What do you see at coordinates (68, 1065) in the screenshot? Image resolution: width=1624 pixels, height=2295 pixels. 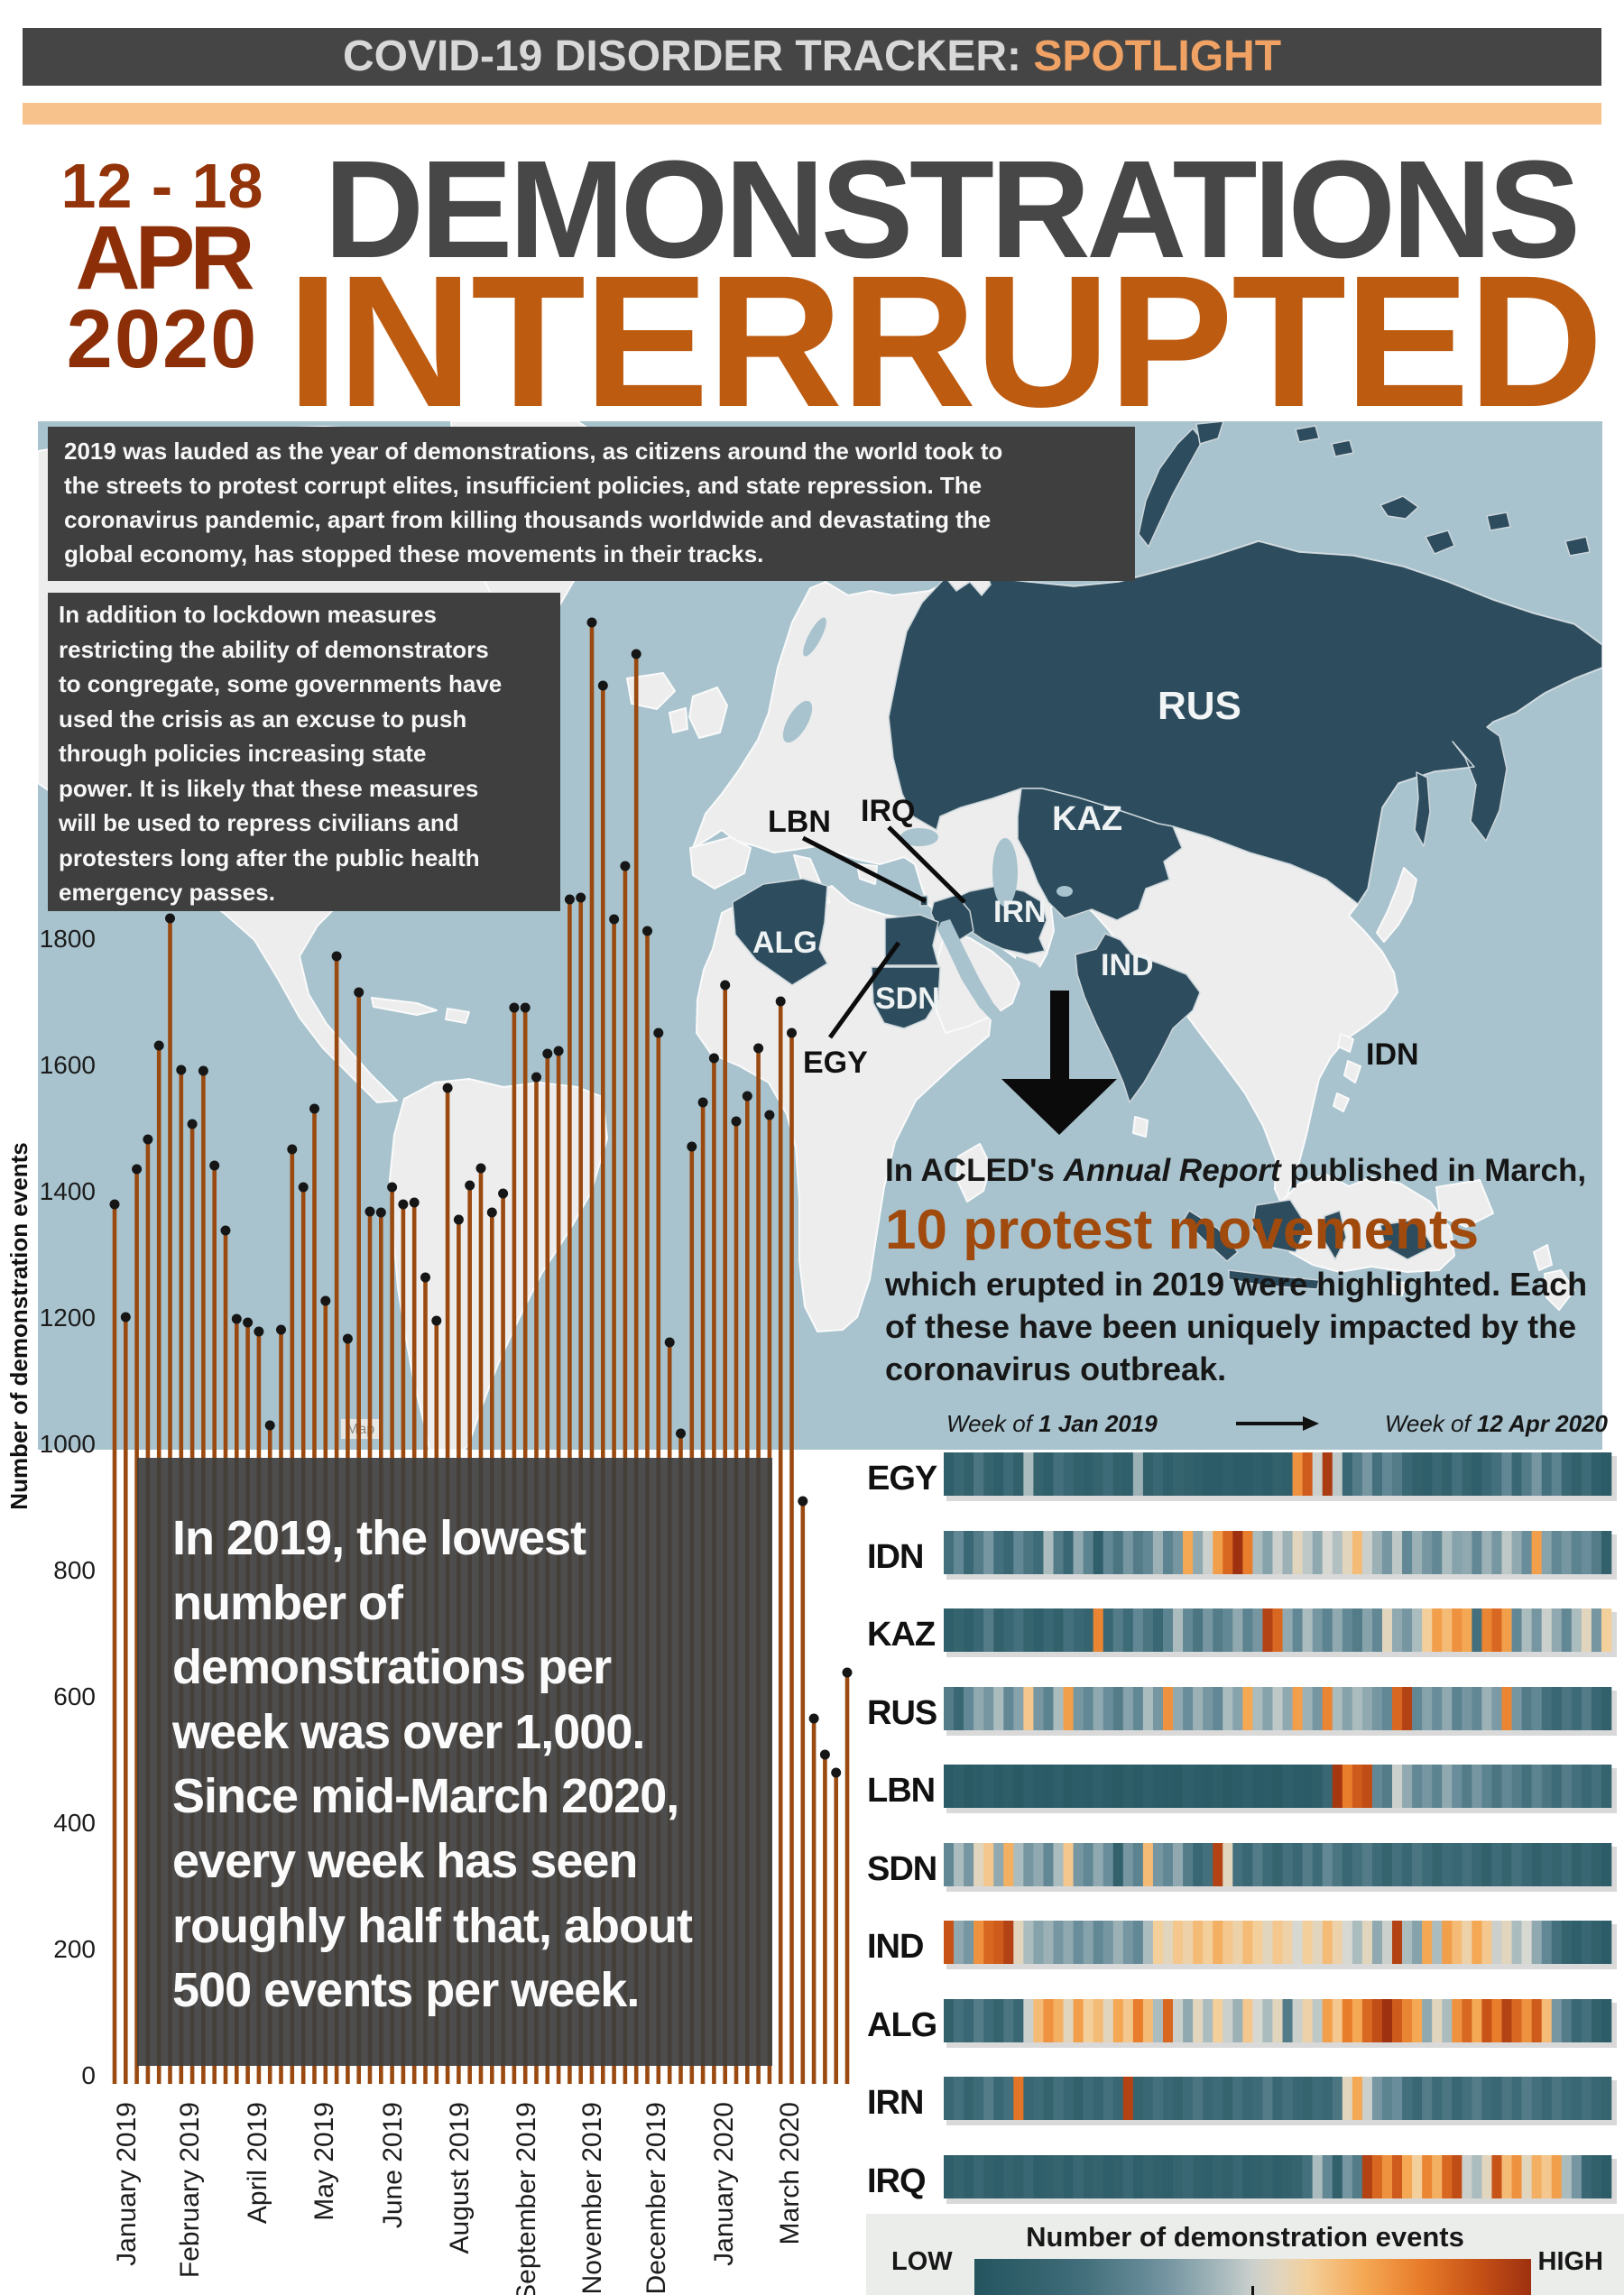 I see `svg-text: 1600` at bounding box center [68, 1065].